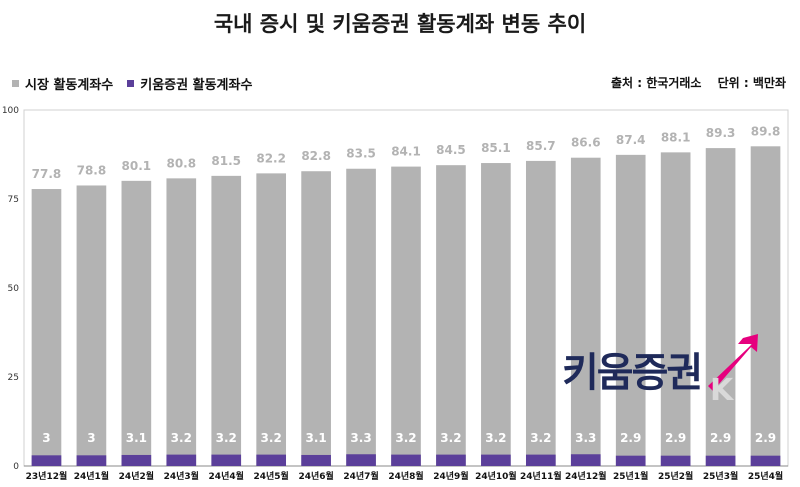 This screenshot has width=800, height=487. I want to click on y-tick-label: 50, so click(14, 289).